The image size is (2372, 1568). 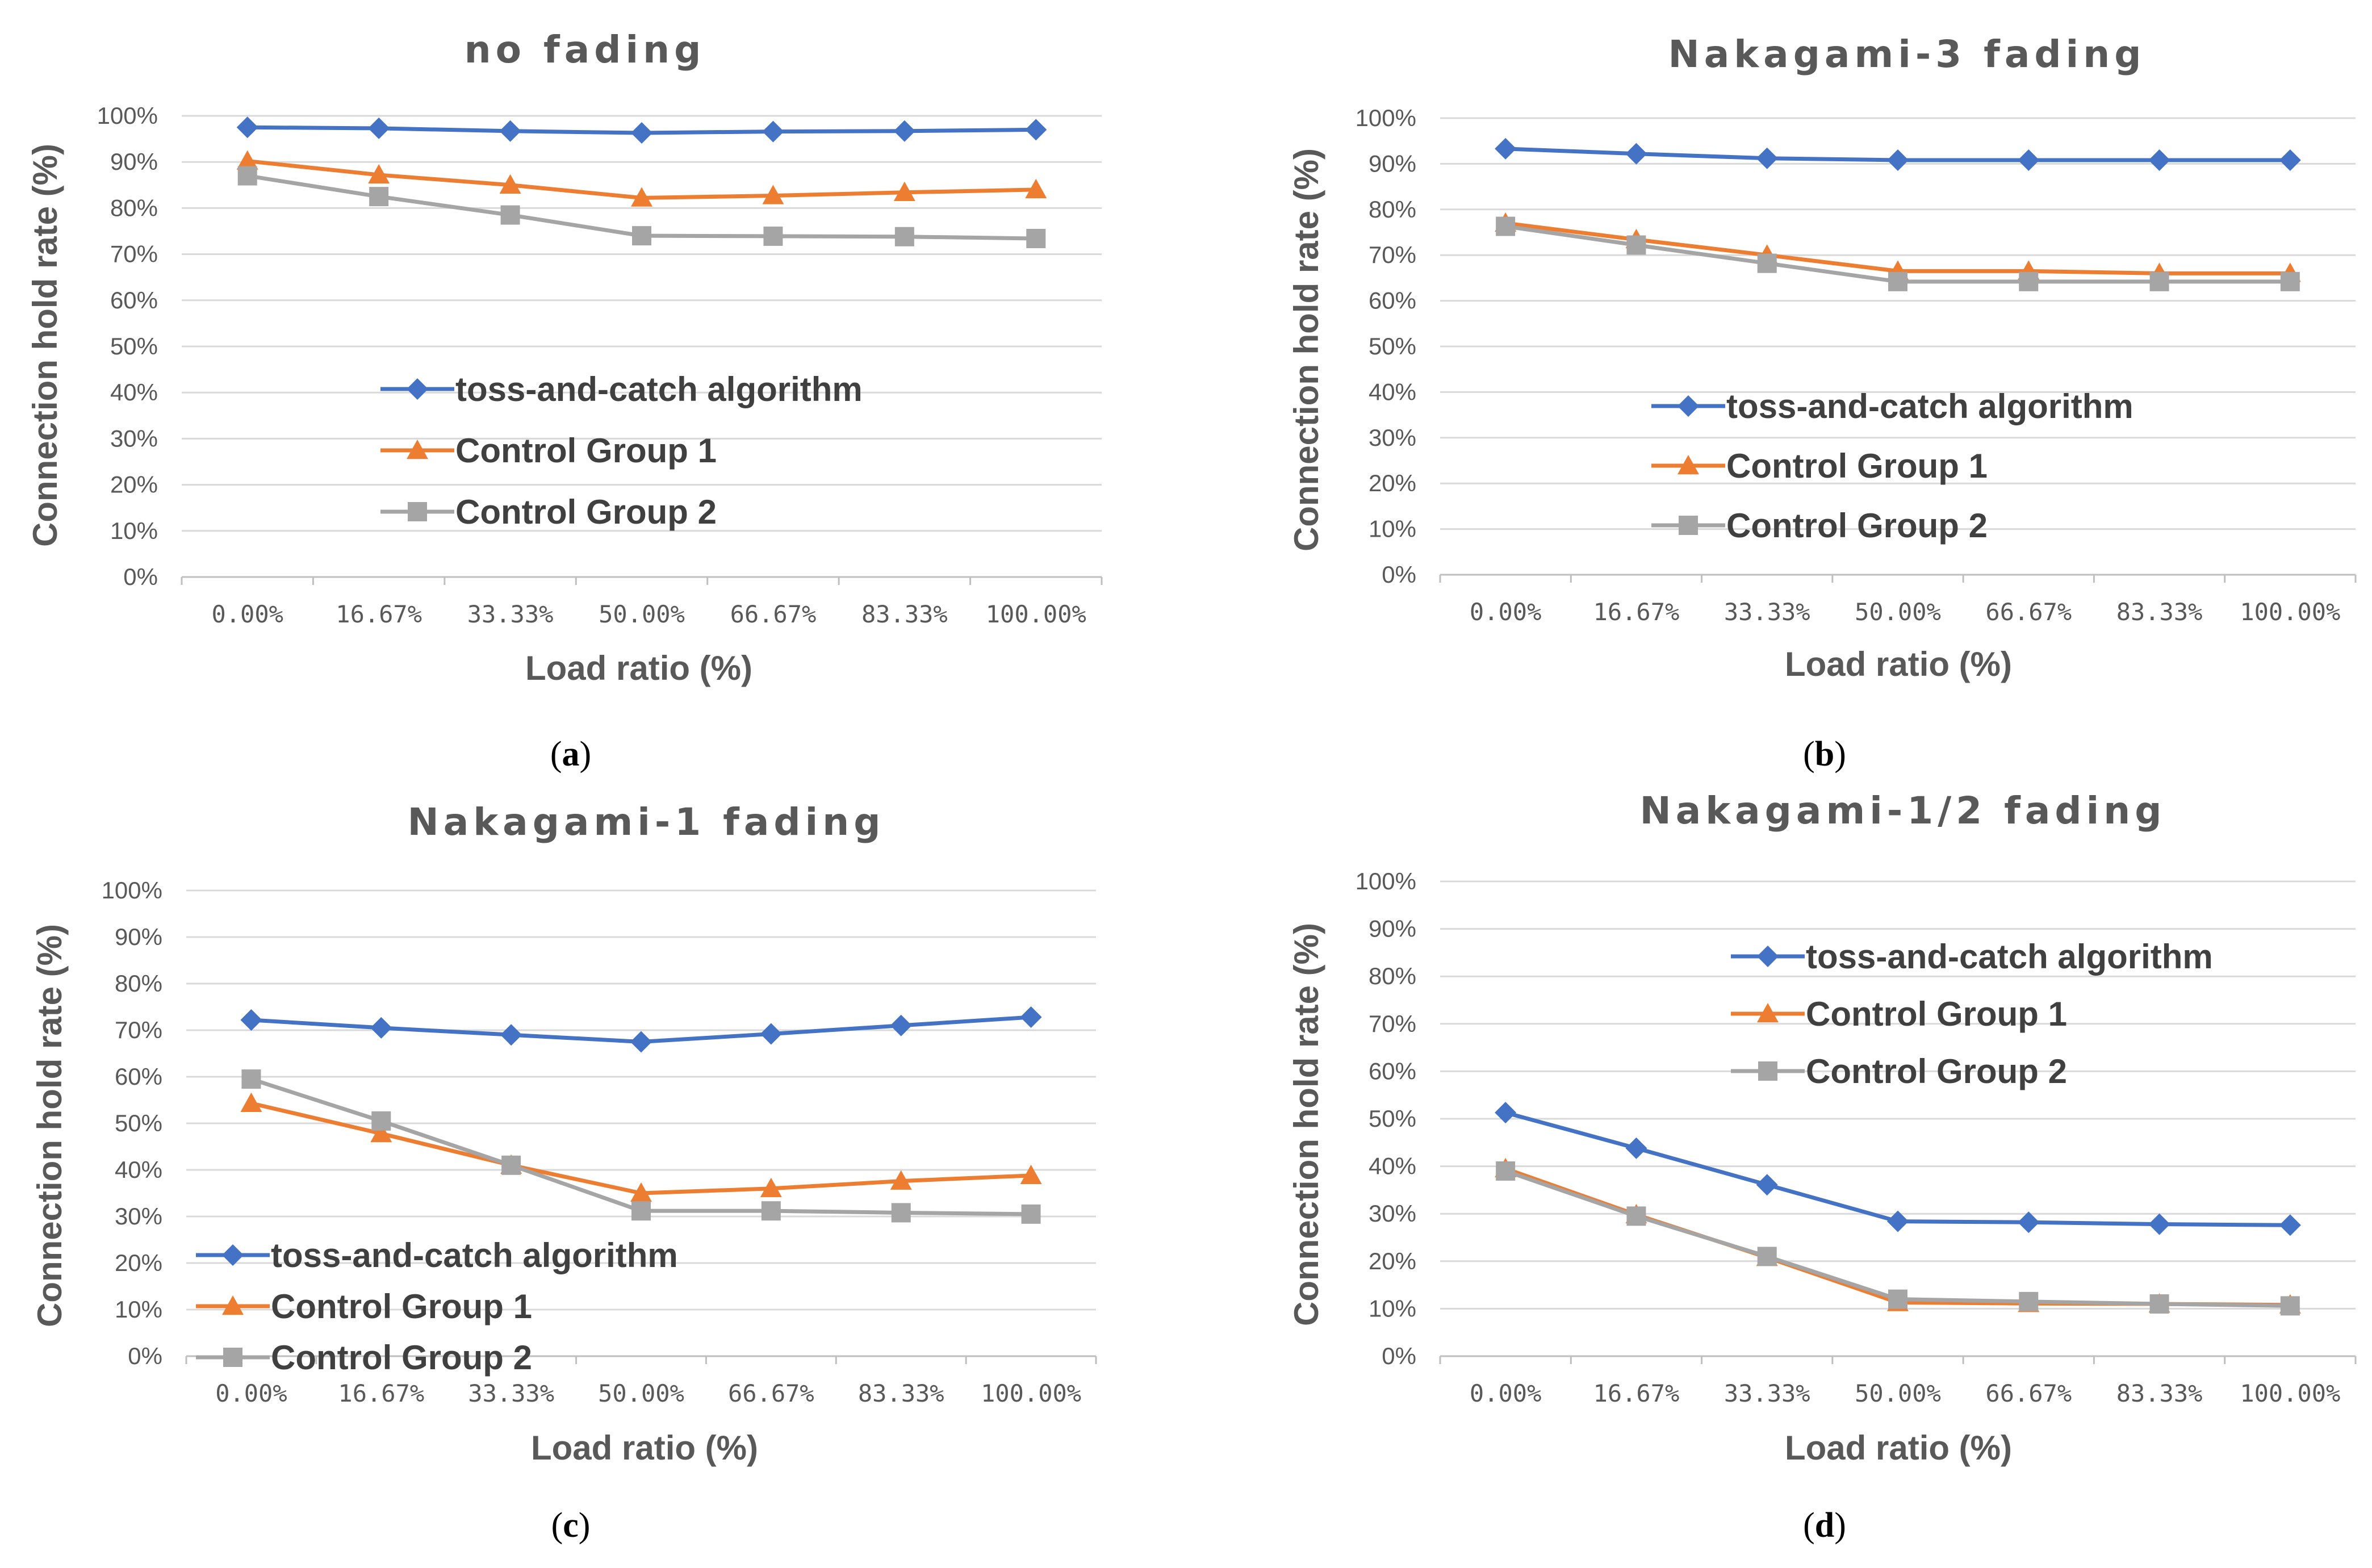 I want to click on x-tick-label: 66.67%, so click(x=2028, y=1393).